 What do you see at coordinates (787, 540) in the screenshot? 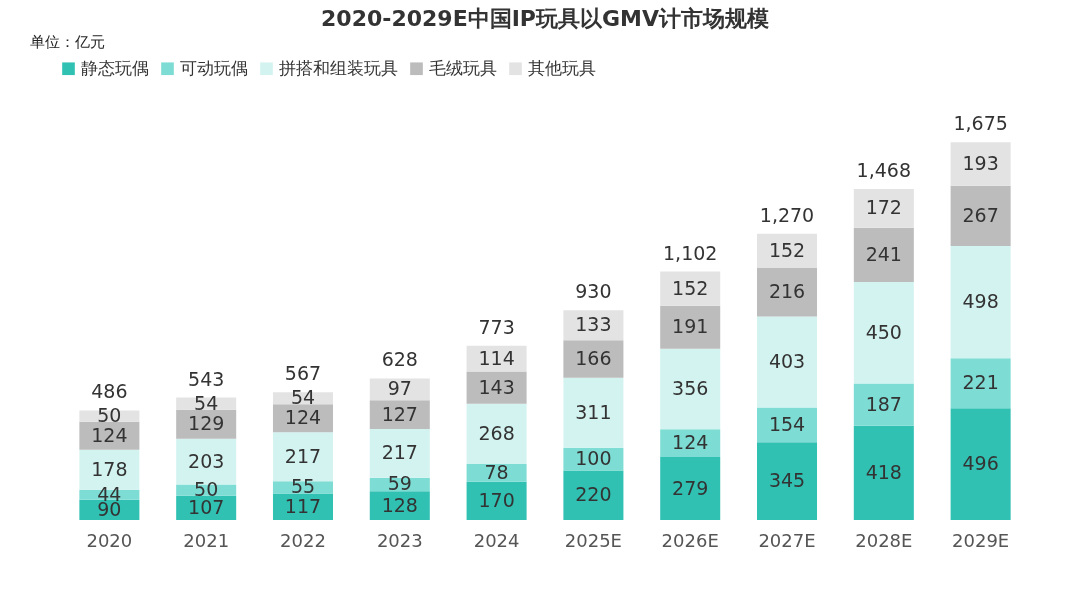
I see `x-tick-label: 2027E` at bounding box center [787, 540].